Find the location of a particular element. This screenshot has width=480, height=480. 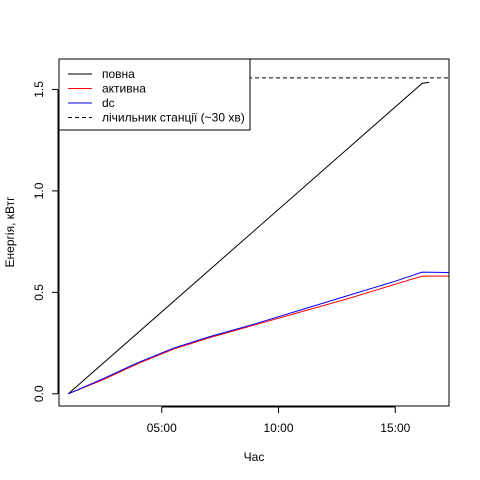

legend-label: лічильник станції (~30 хв) is located at coordinates (173, 118).